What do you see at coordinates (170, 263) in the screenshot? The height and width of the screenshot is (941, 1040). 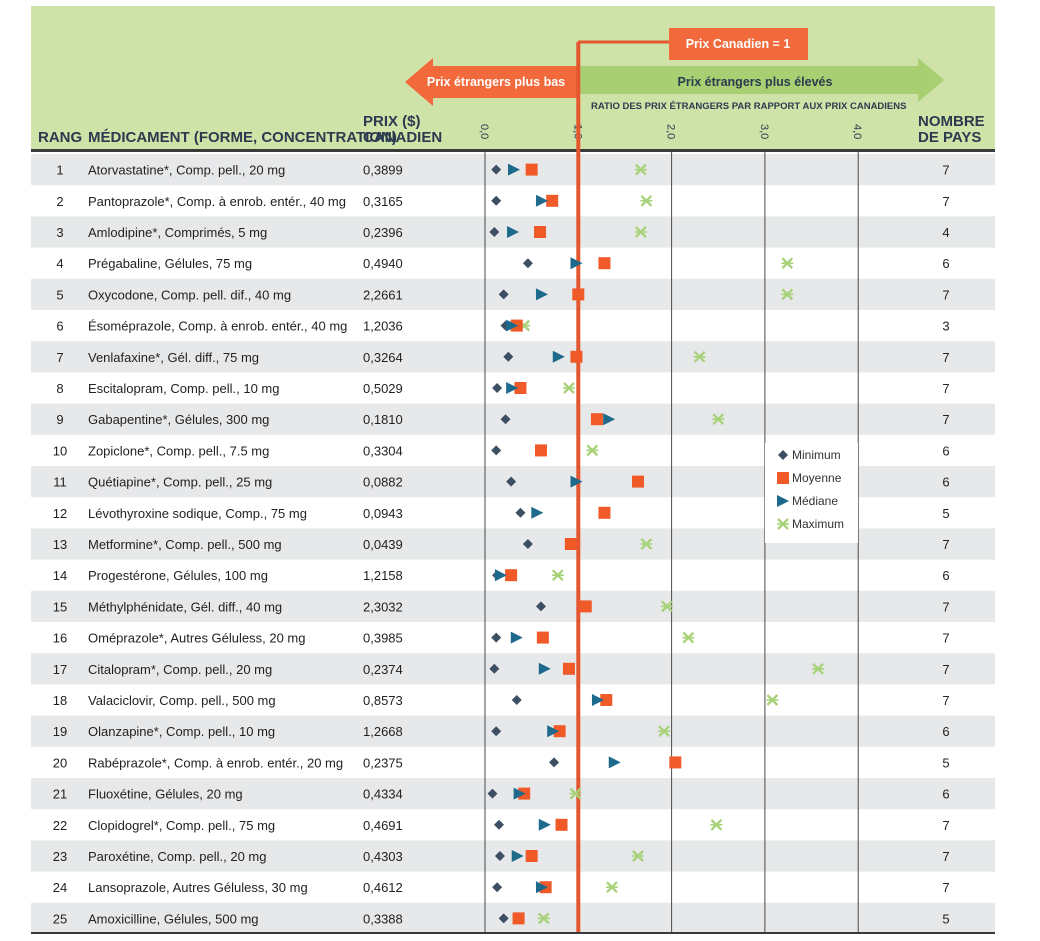 I see `cell-medicament: Prégabaline, Gélules, 75 mg` at bounding box center [170, 263].